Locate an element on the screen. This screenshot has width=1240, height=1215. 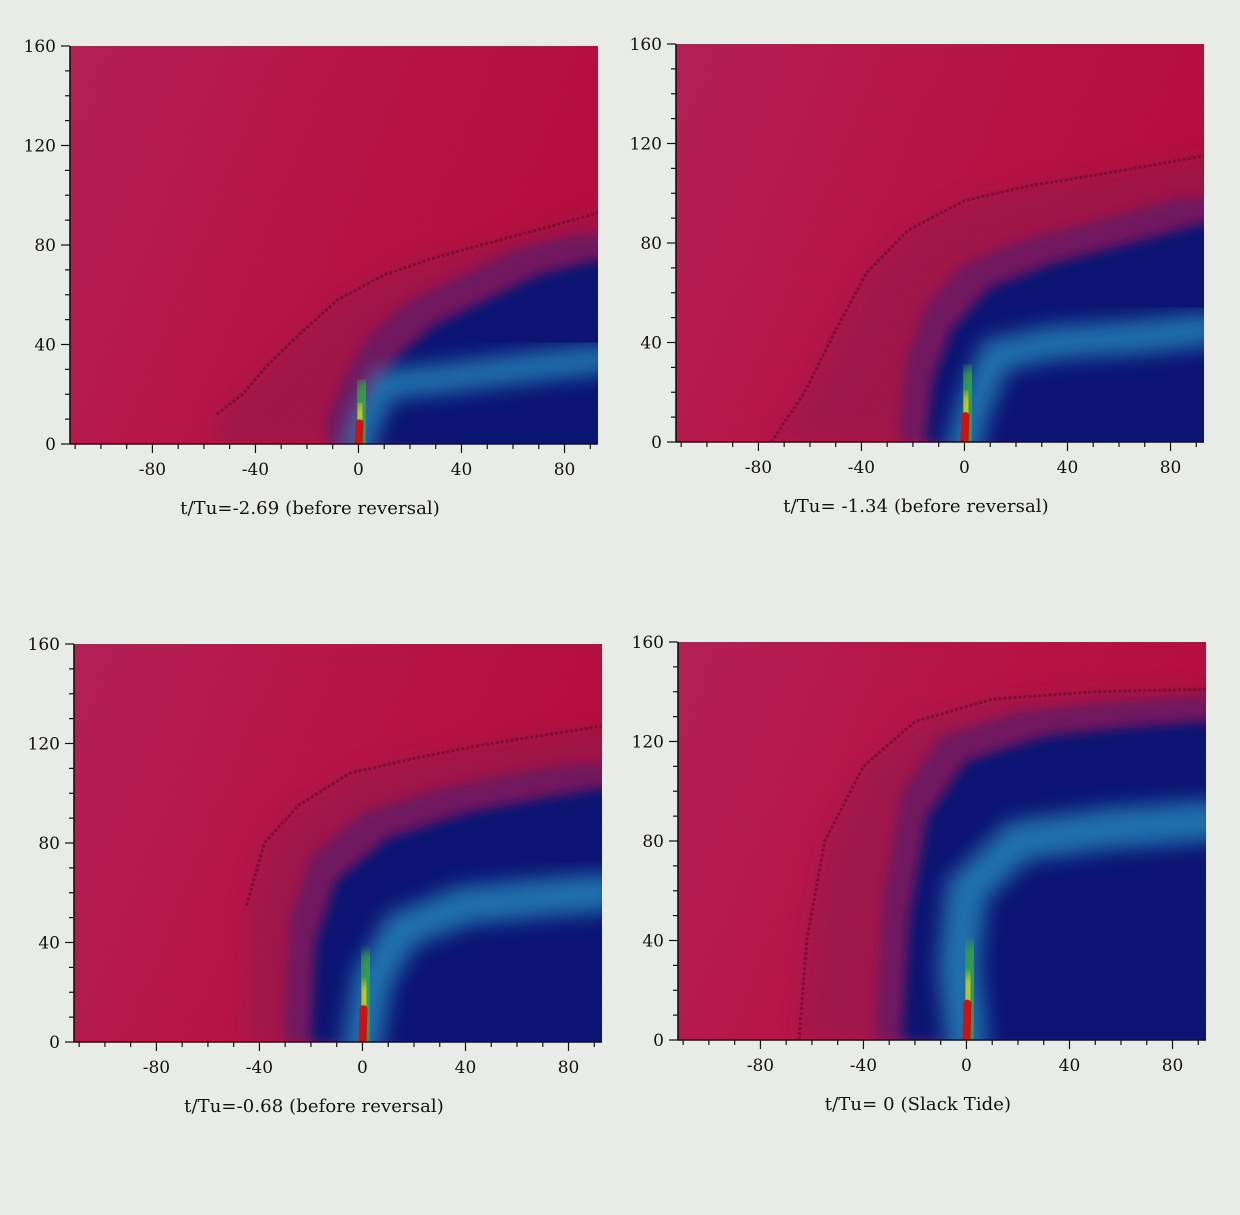
chart-caption-2: t/Tu= -1.34 (before reversal) is located at coordinates (916, 506).